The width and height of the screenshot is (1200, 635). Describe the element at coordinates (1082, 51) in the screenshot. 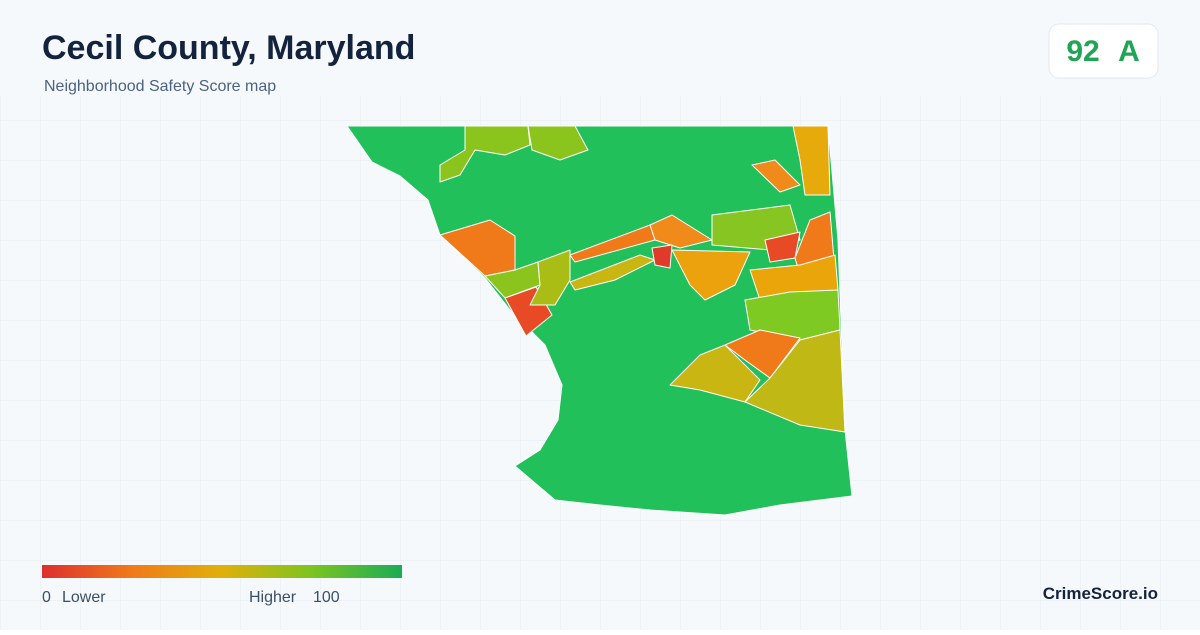

I see `score: 92` at that location.